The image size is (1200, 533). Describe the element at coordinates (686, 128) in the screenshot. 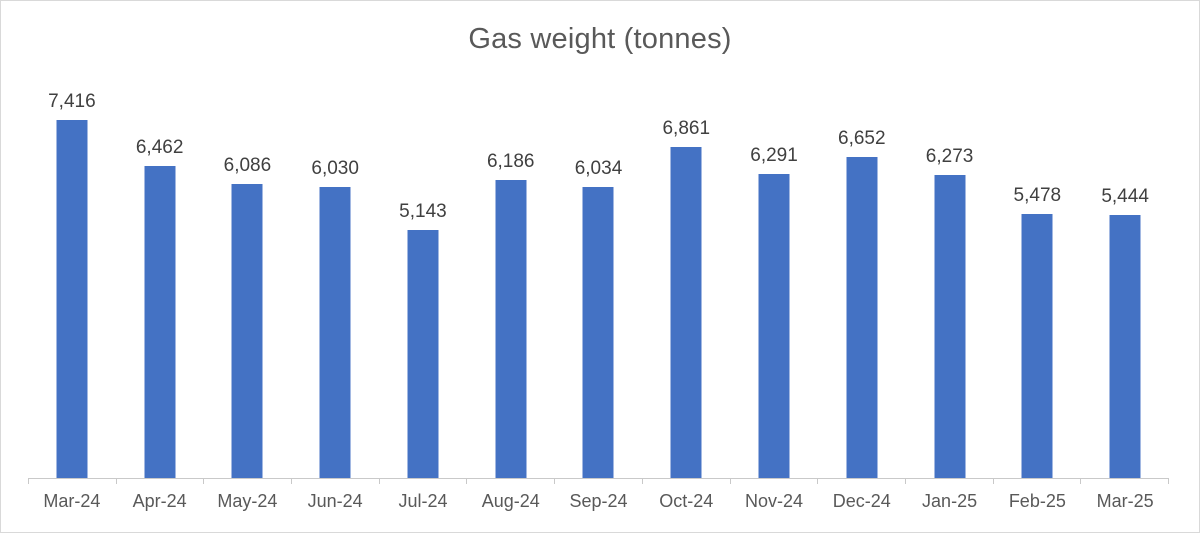

I see `data-label: 6,861` at that location.